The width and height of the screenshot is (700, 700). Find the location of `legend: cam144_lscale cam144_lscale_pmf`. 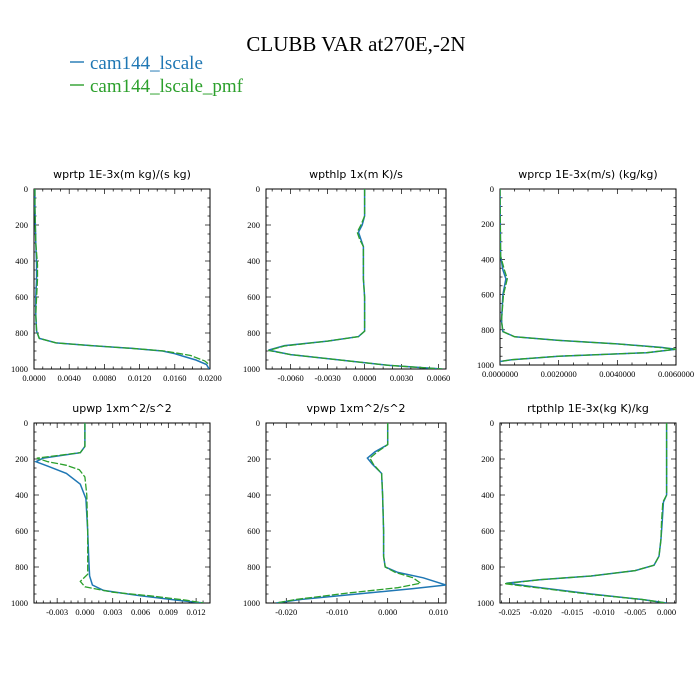

legend: cam144_lscale cam144_lscale_pmf is located at coordinates (157, 75).